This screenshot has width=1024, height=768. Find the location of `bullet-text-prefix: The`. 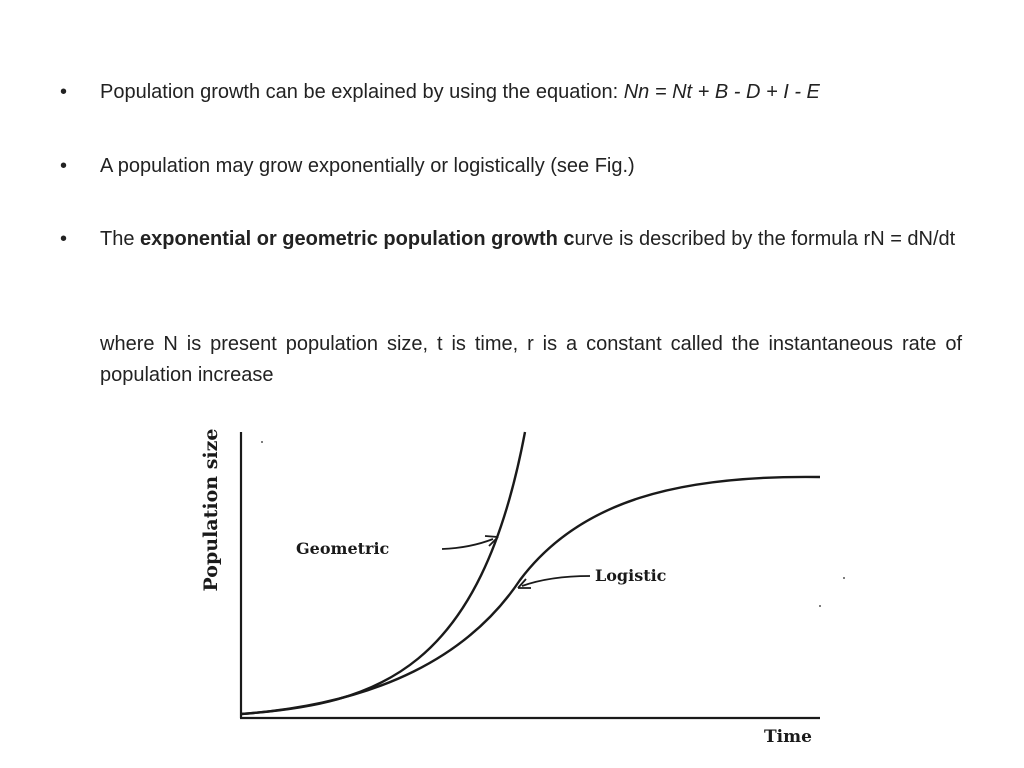

bullet-text-prefix: The is located at coordinates (120, 239).